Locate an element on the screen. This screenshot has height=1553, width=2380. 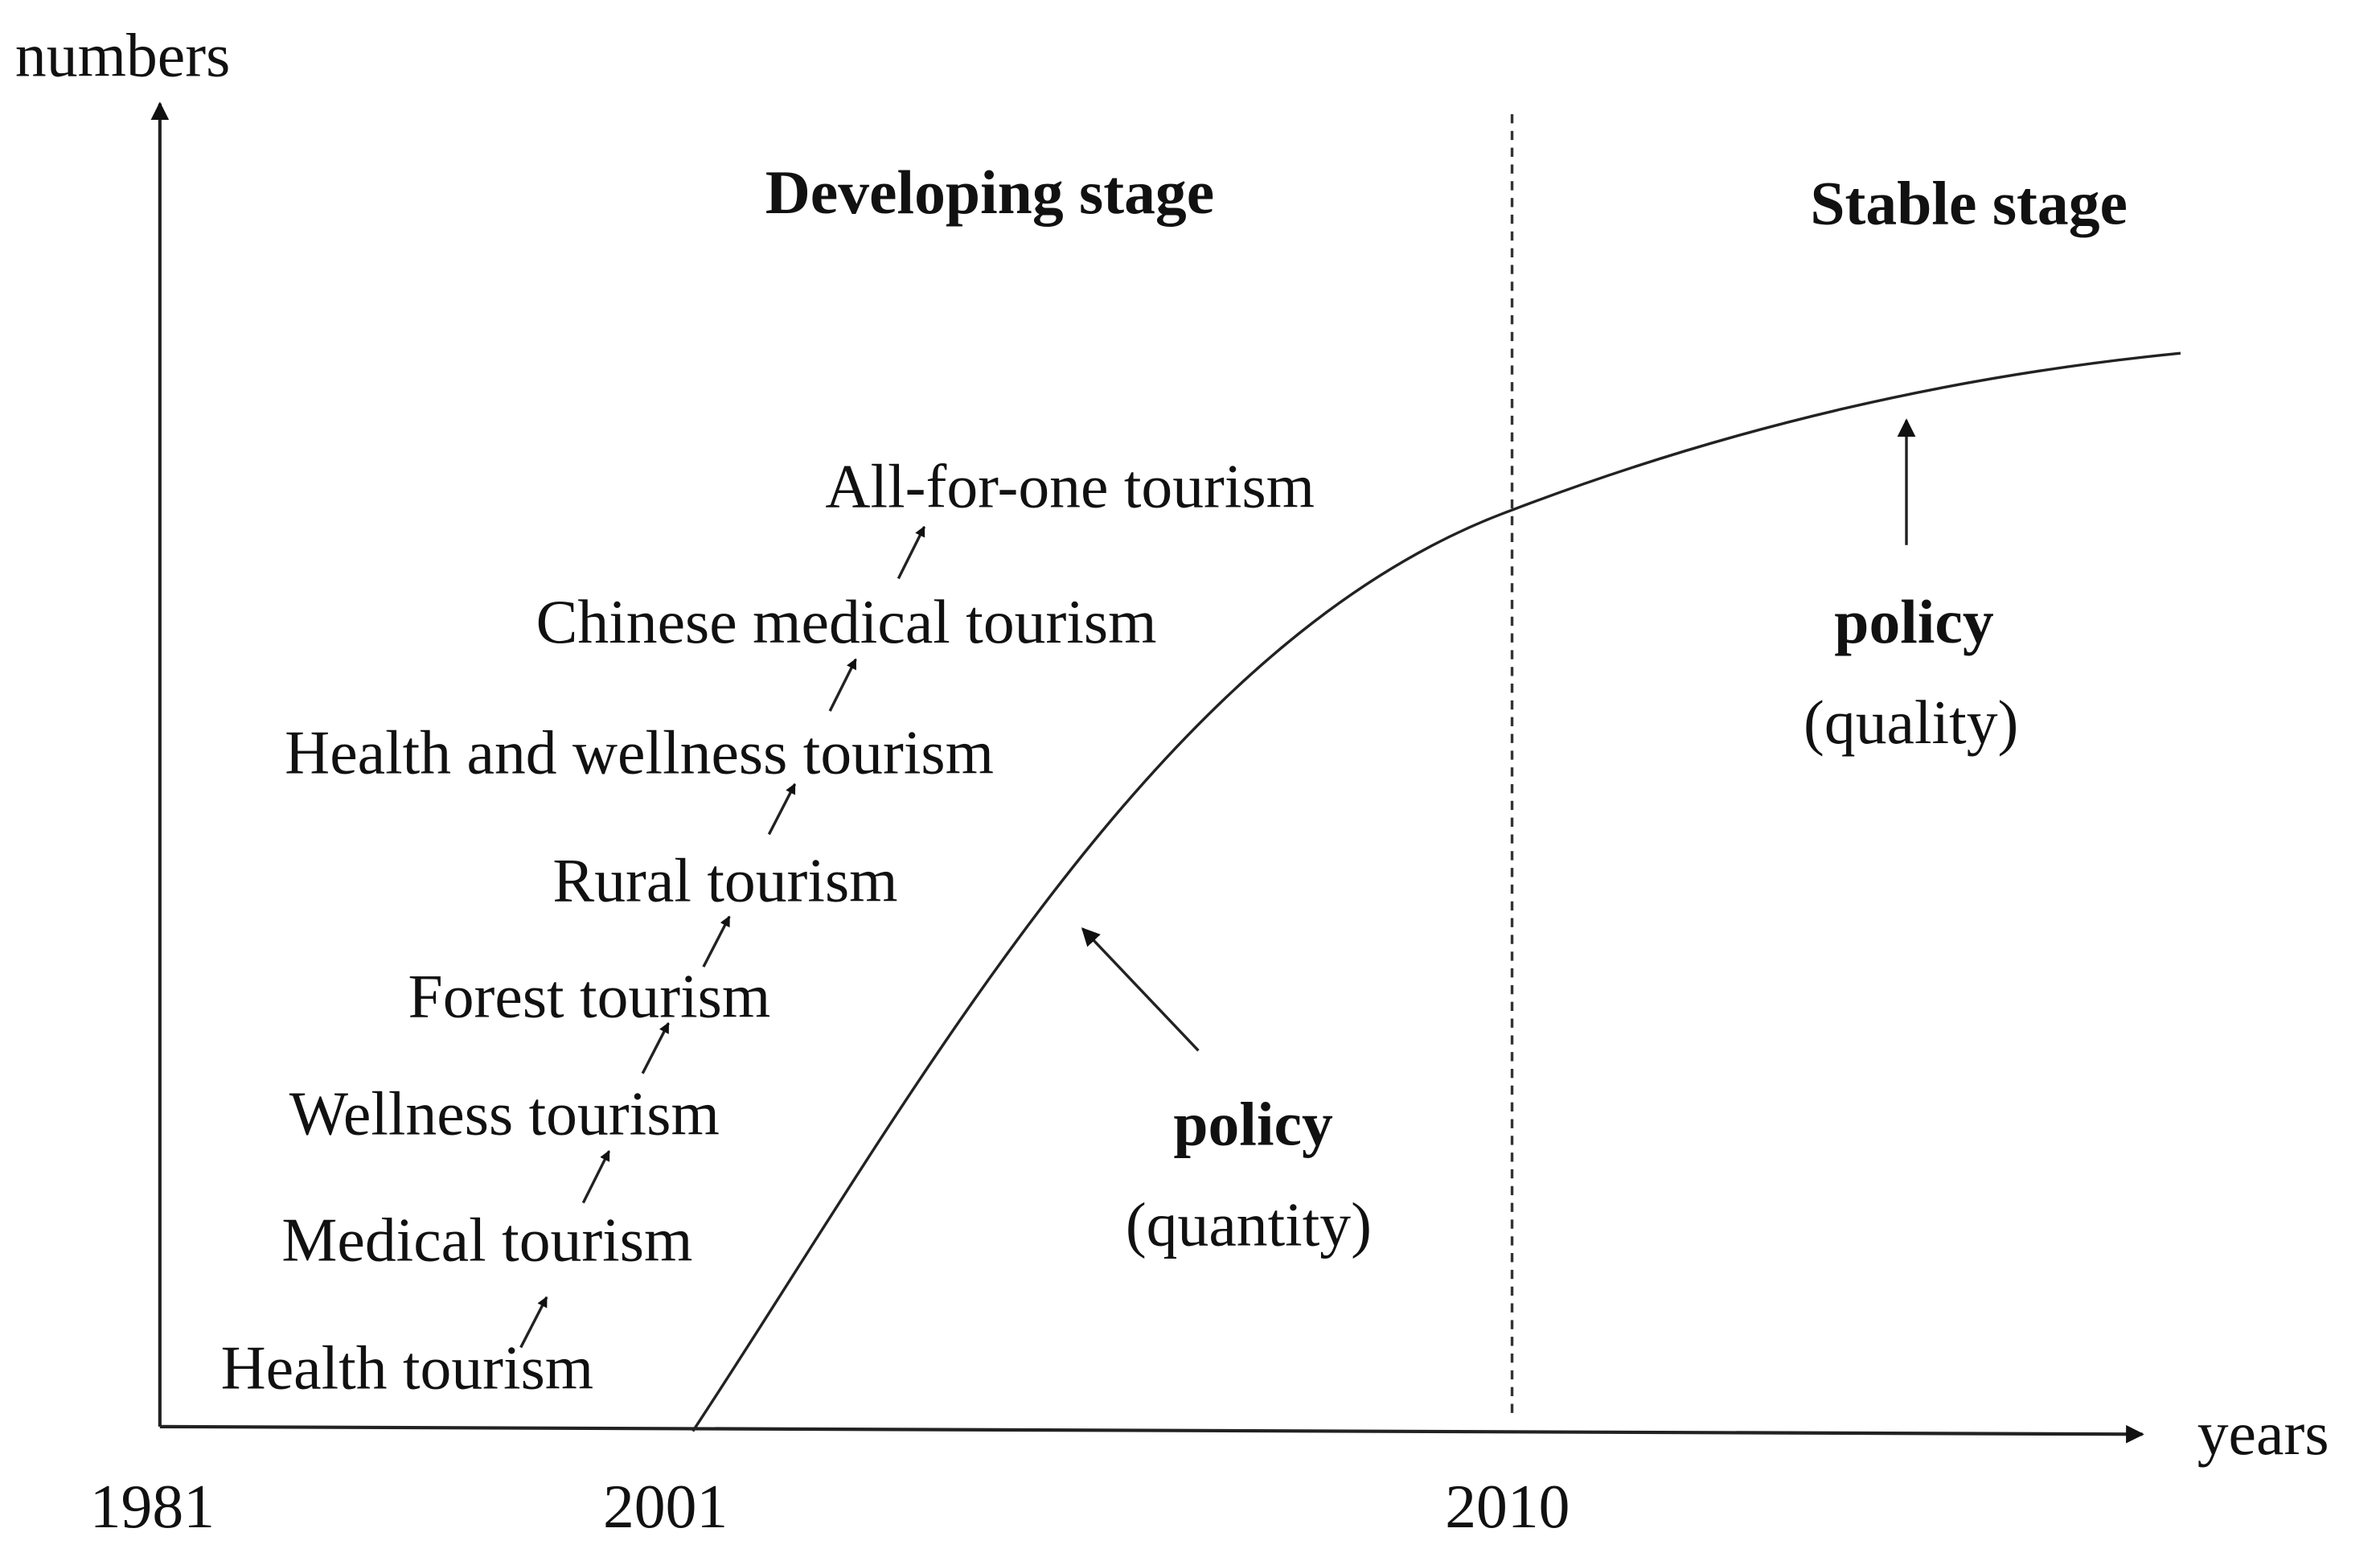
step-arrows is located at coordinates (722, 937).